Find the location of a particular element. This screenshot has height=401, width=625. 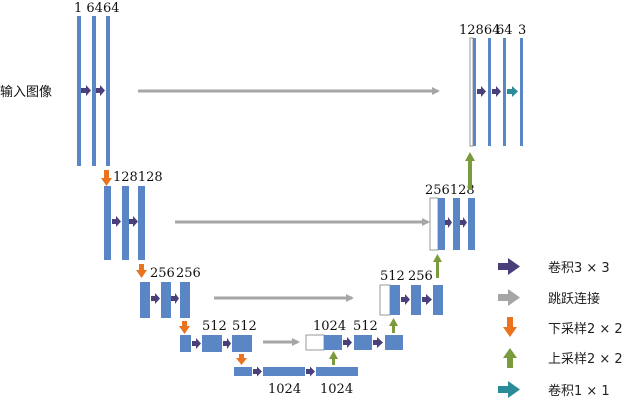

decoder-level-2: 256128 is located at coordinates (450, 217).